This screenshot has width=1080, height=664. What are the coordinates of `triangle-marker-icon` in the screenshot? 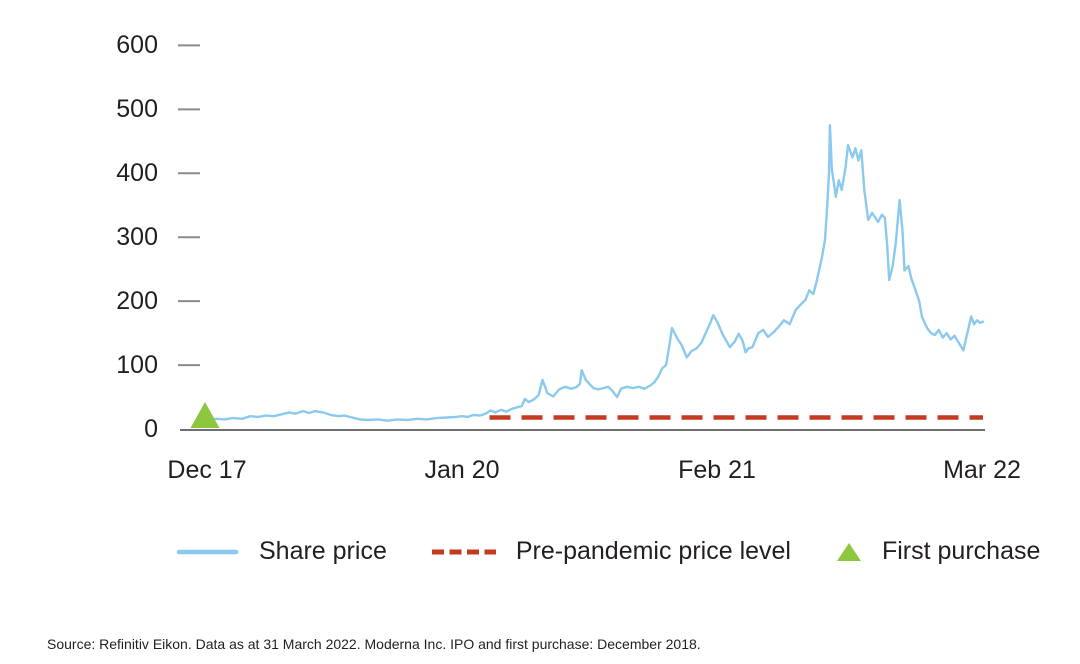 It's located at (848, 551).